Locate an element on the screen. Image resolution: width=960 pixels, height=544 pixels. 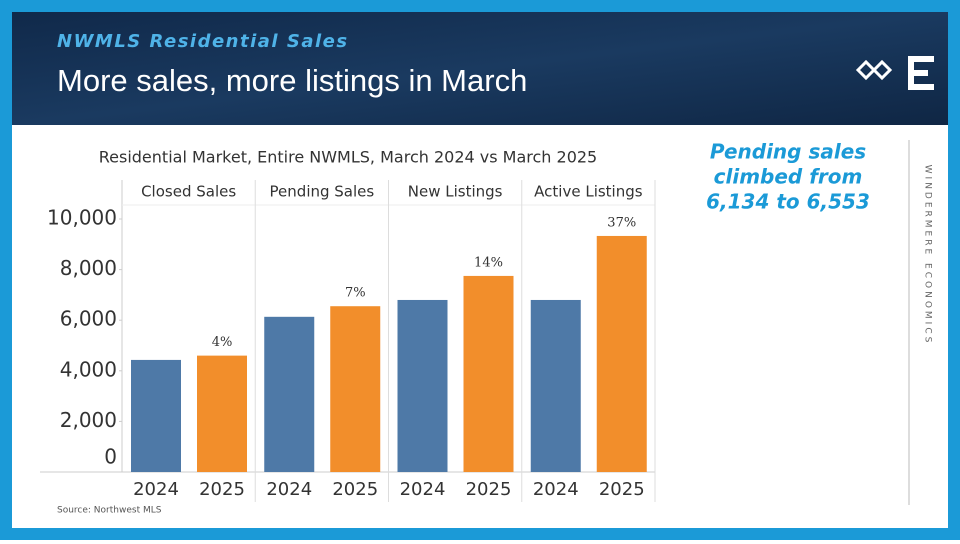
annotation-line: Pending sales is located at coordinates (788, 152).